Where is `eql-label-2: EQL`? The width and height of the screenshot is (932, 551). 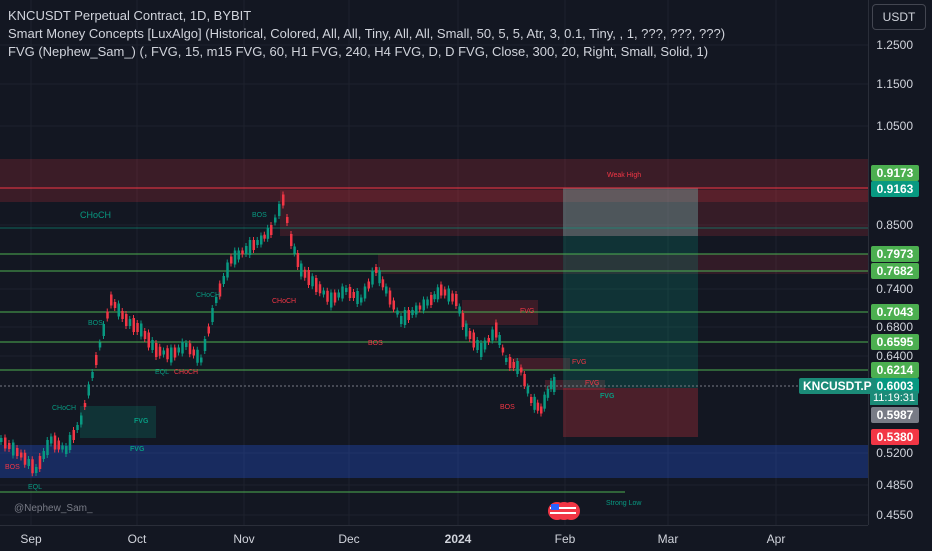 eql-label-2: EQL is located at coordinates (35, 487).